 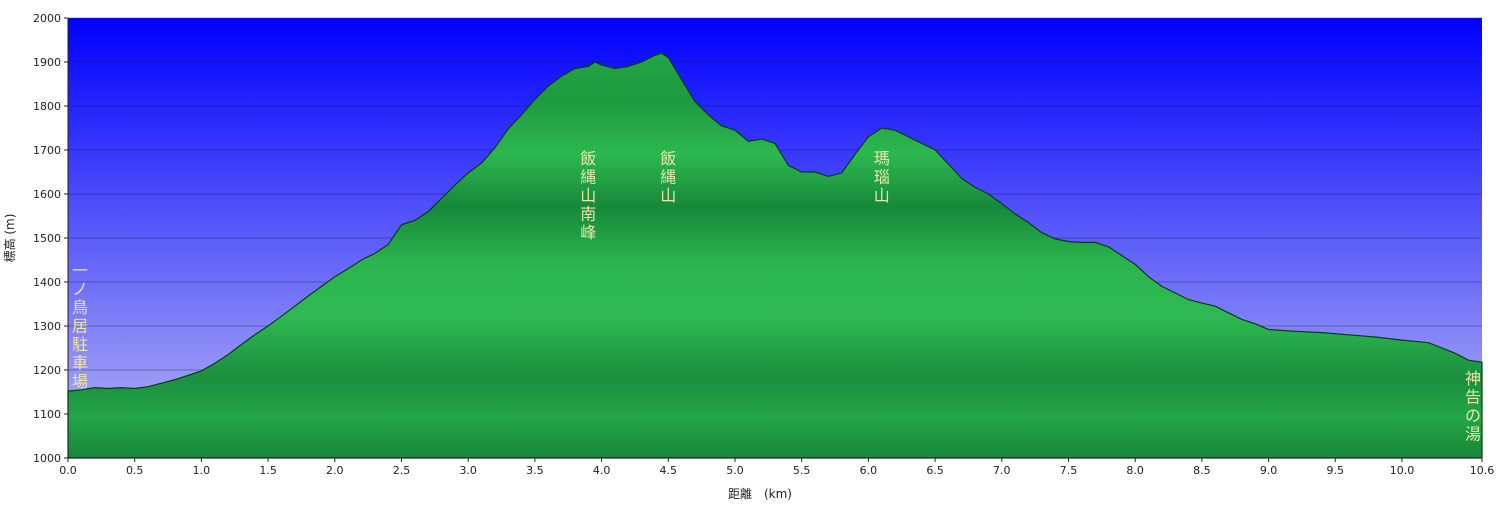 I want to click on y-tick-label: 1700, so click(x=47, y=150).